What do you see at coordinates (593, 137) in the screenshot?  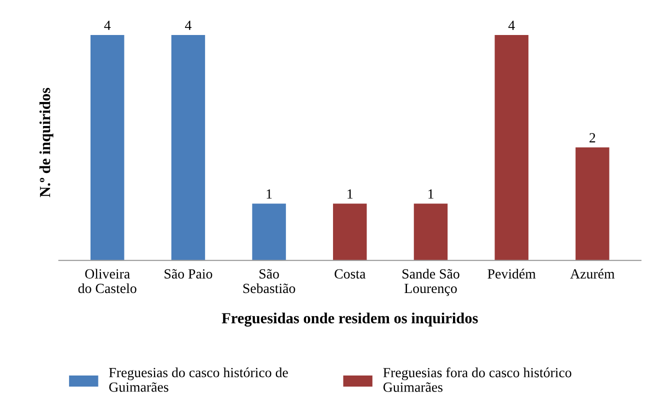 I see `data-label: 2` at bounding box center [593, 137].